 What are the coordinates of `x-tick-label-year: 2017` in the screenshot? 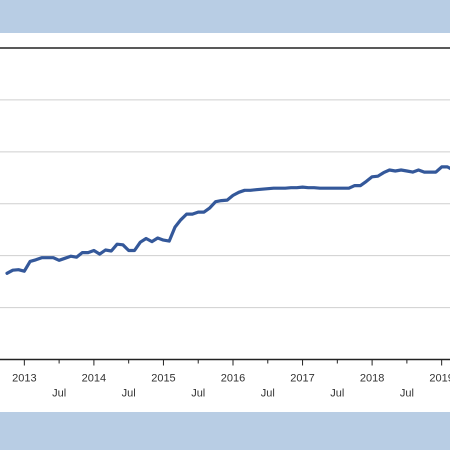 It's located at (302, 379).